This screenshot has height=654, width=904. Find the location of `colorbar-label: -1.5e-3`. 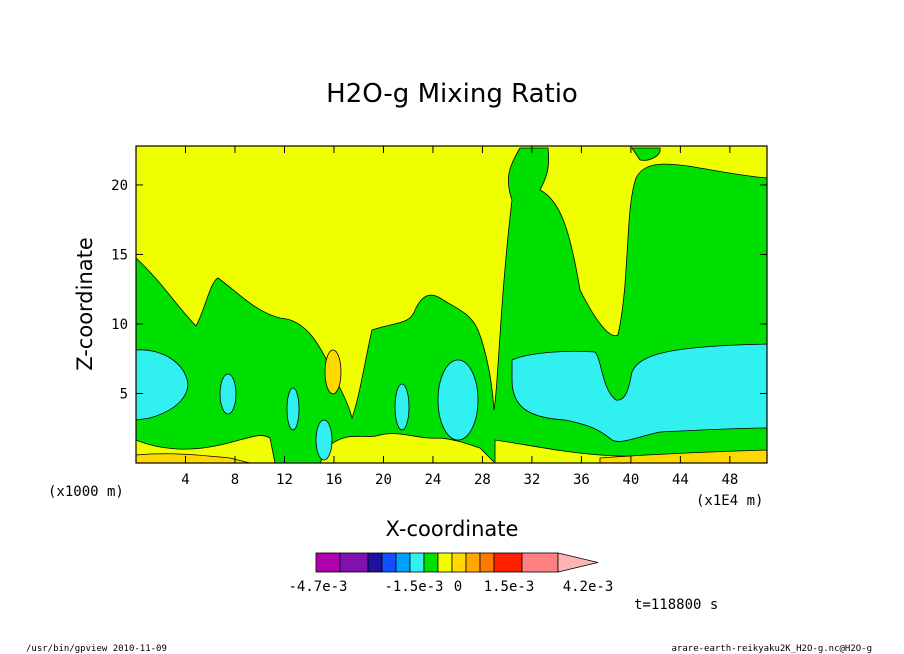

colorbar-label: -1.5e-3 is located at coordinates (413, 587).